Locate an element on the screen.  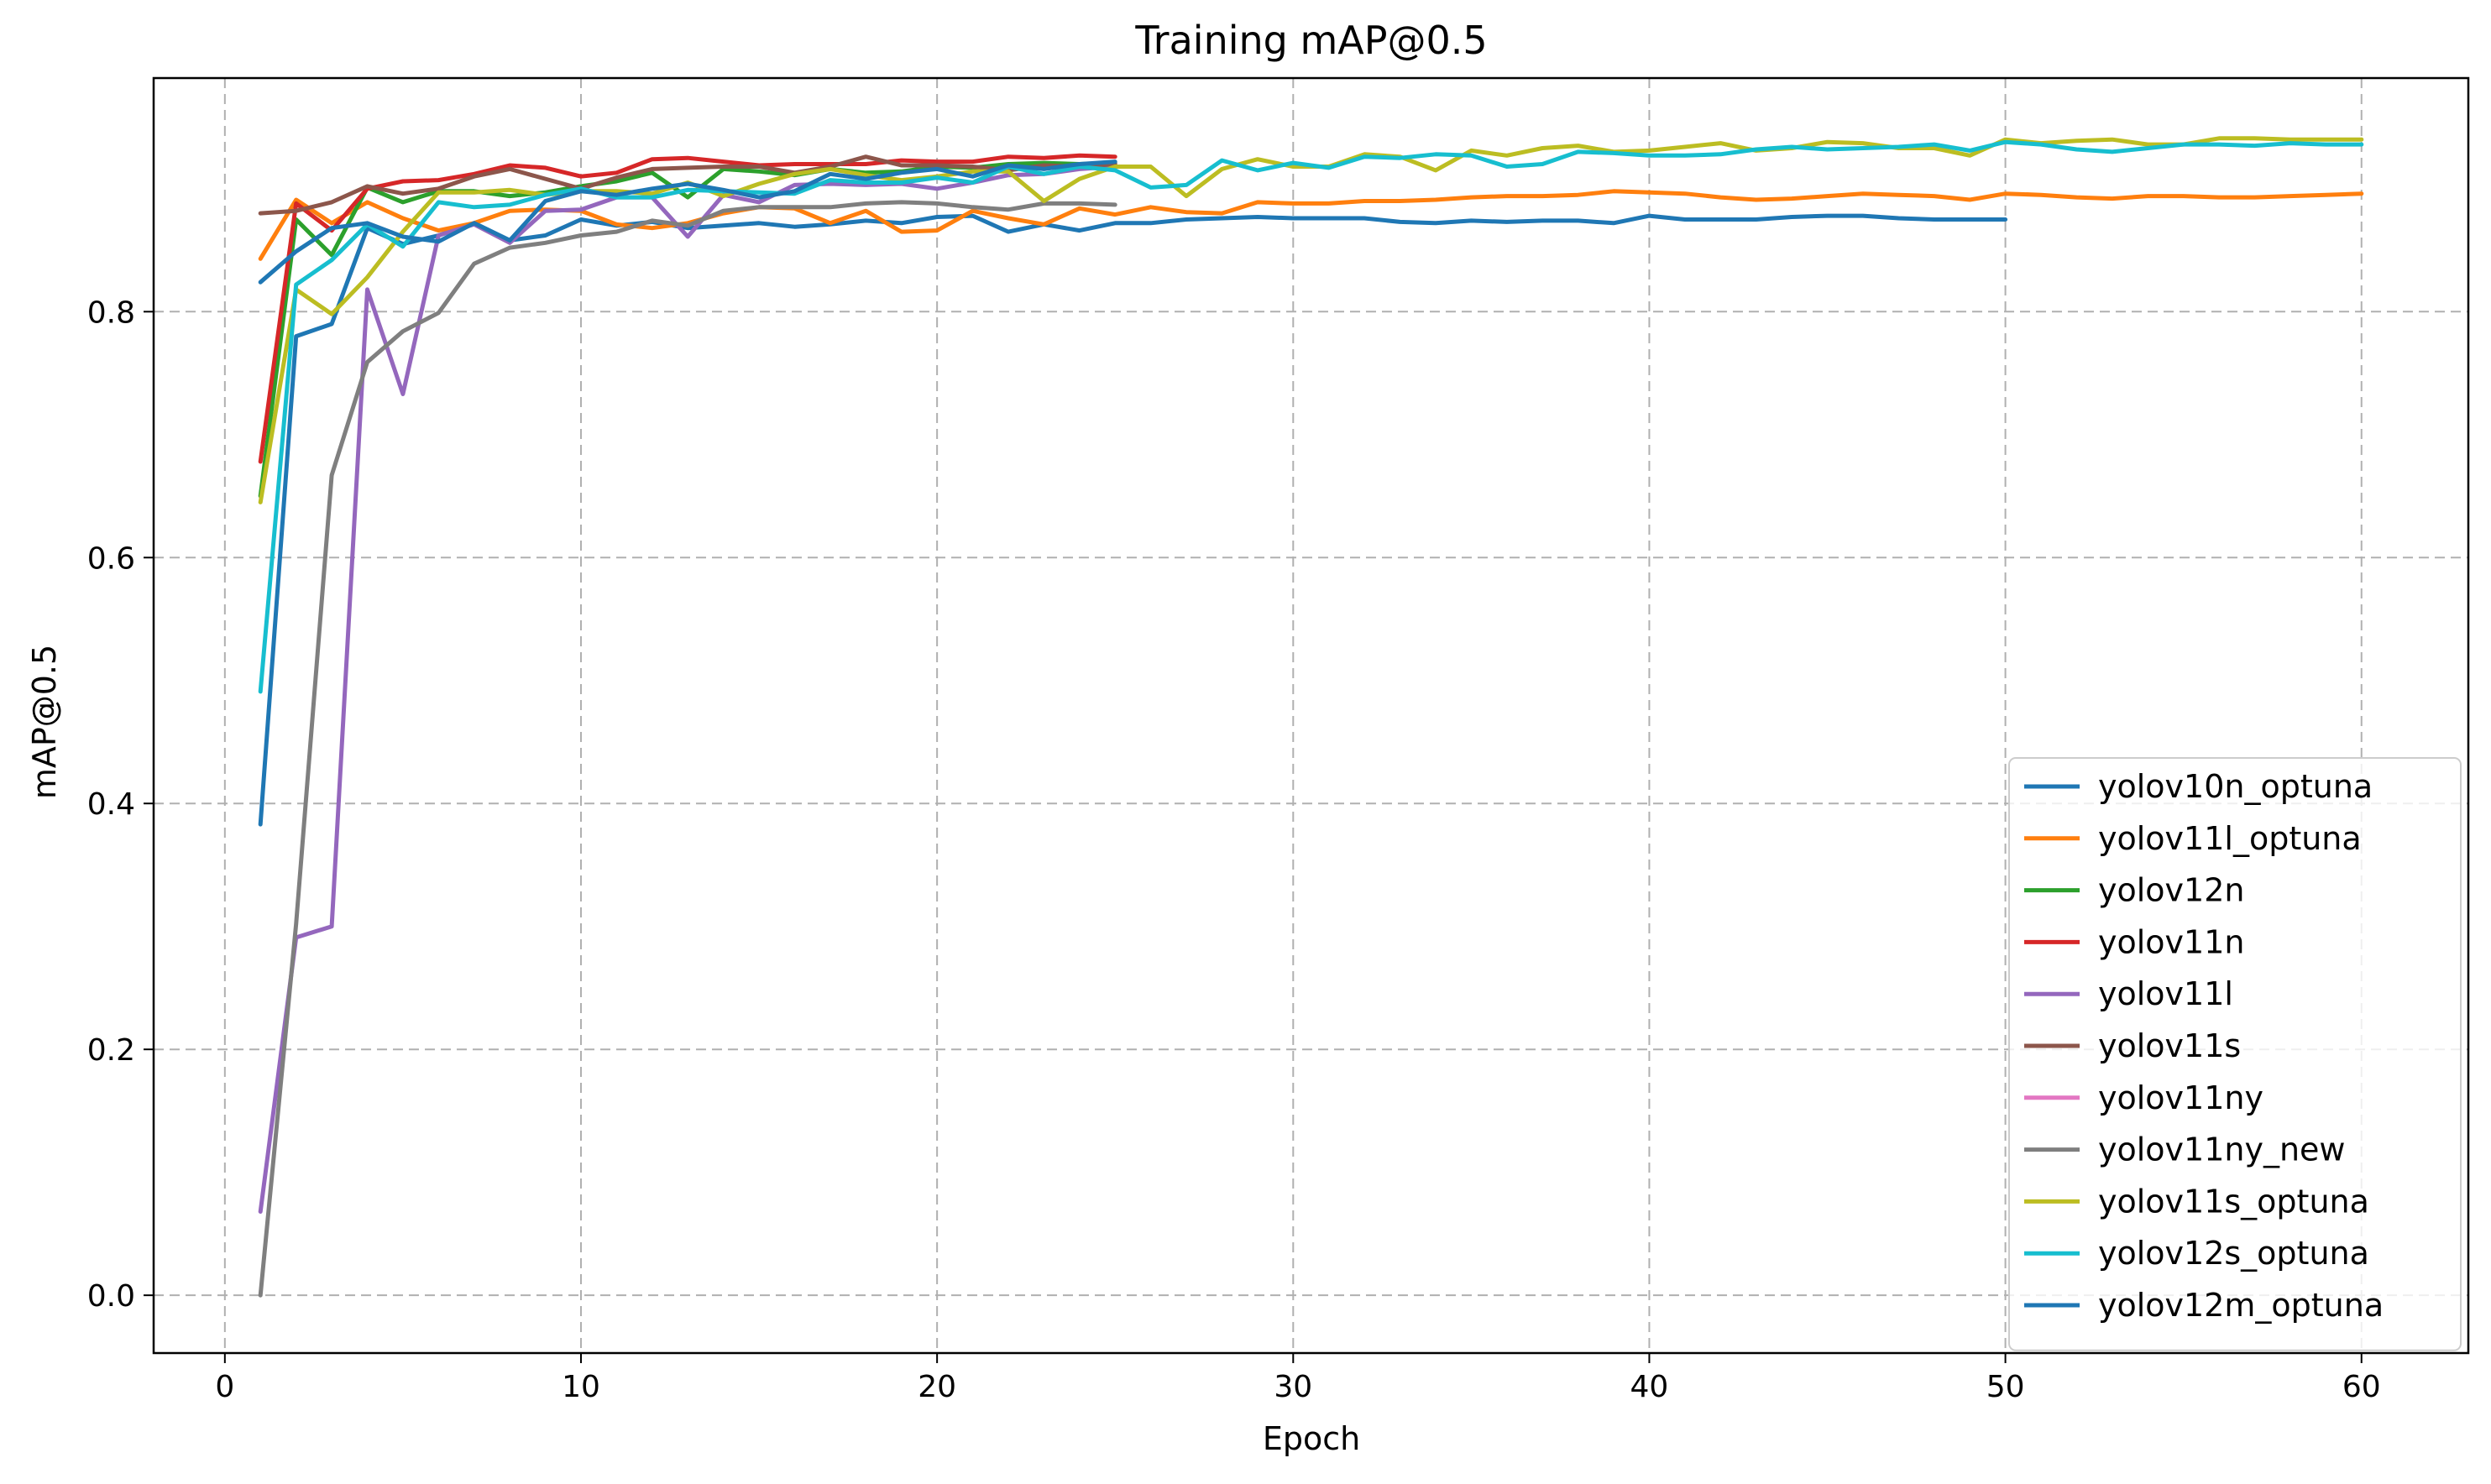
x-axis-label: Epoch is located at coordinates (1311, 1438).